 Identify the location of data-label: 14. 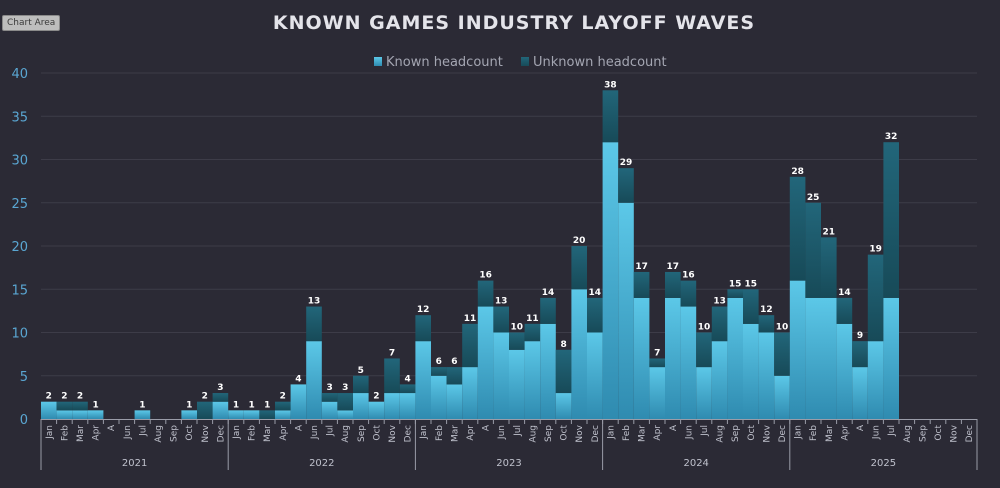
(548, 293).